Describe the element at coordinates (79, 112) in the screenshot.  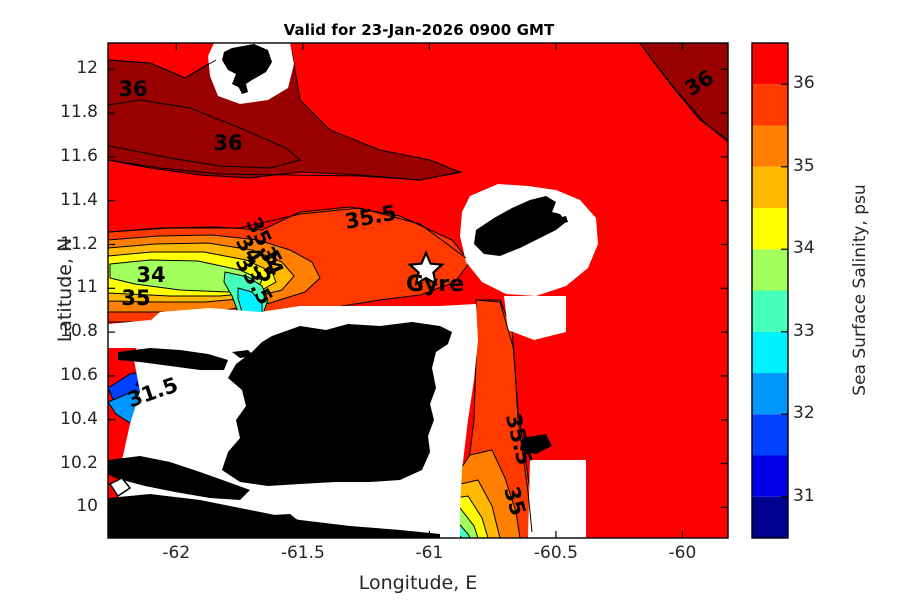
I see `y-tick-label: 11.8` at that location.